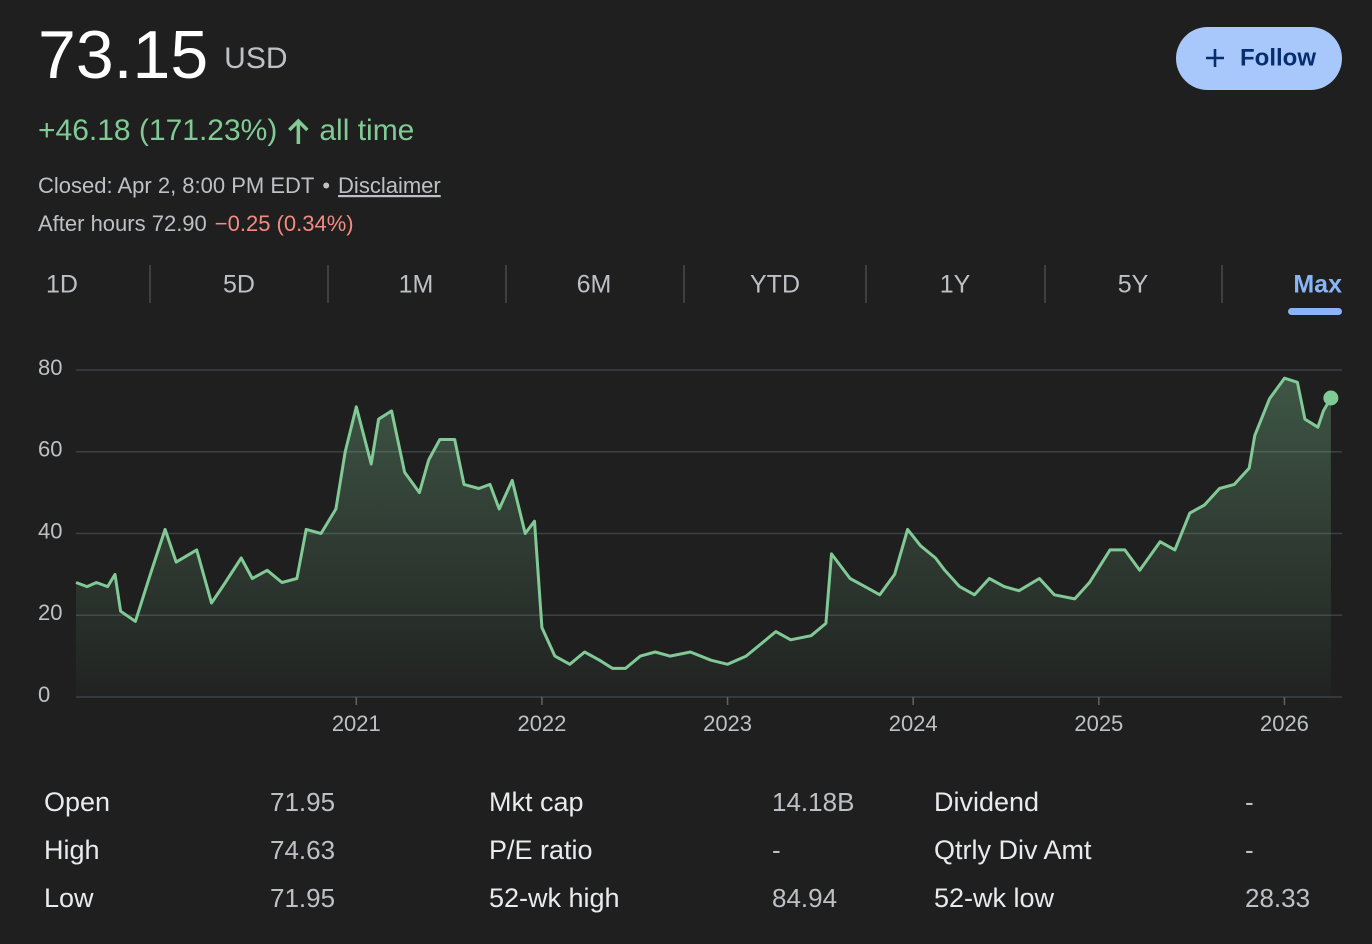  What do you see at coordinates (50, 367) in the screenshot?
I see `y-tick-label: 80` at bounding box center [50, 367].